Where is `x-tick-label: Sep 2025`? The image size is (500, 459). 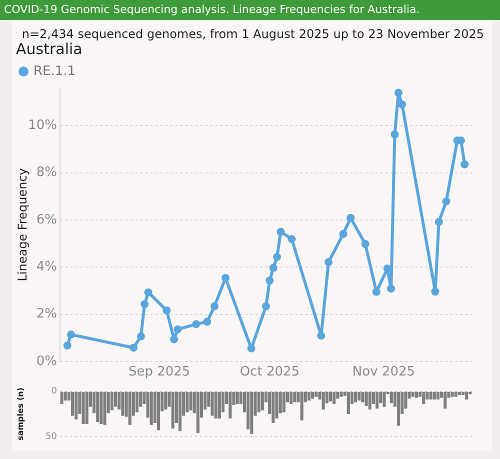 x-tick-label: Sep 2025 is located at coordinates (159, 372).